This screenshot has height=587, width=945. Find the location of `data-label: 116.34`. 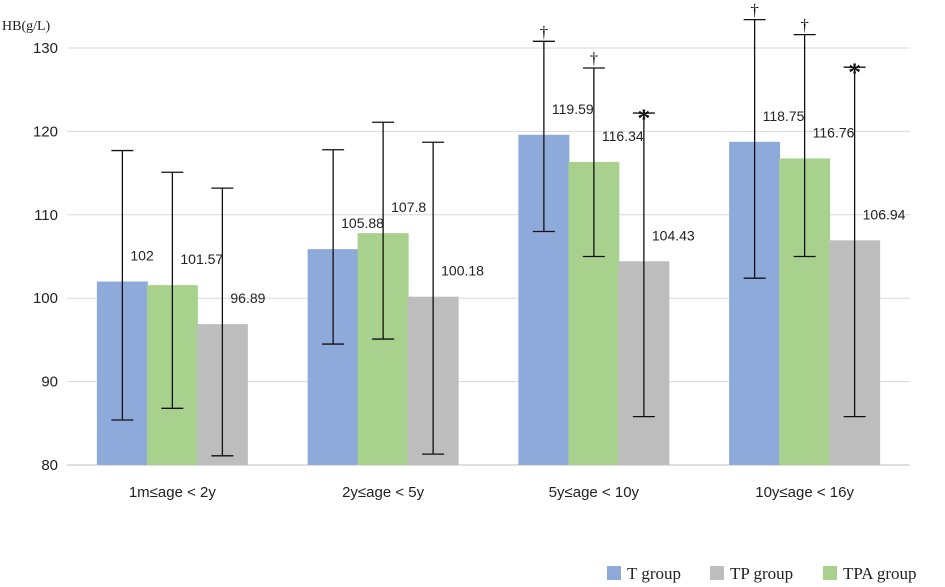

data-label: 116.34 is located at coordinates (623, 136).